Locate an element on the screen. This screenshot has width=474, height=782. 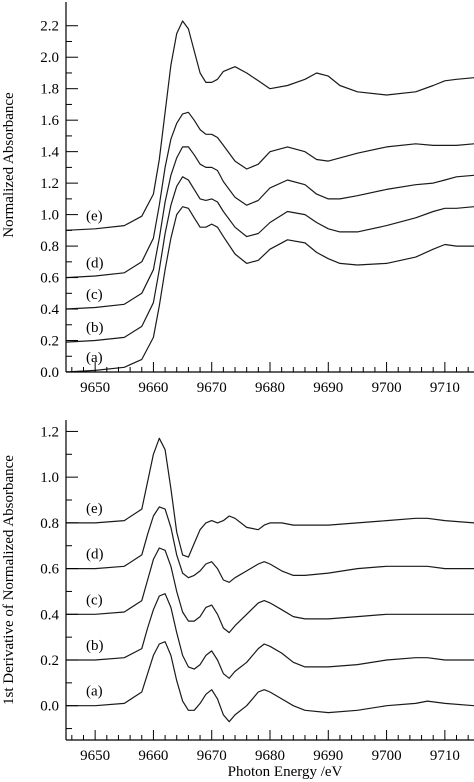
bottom-series-label-a: (a) is located at coordinates (94, 692).